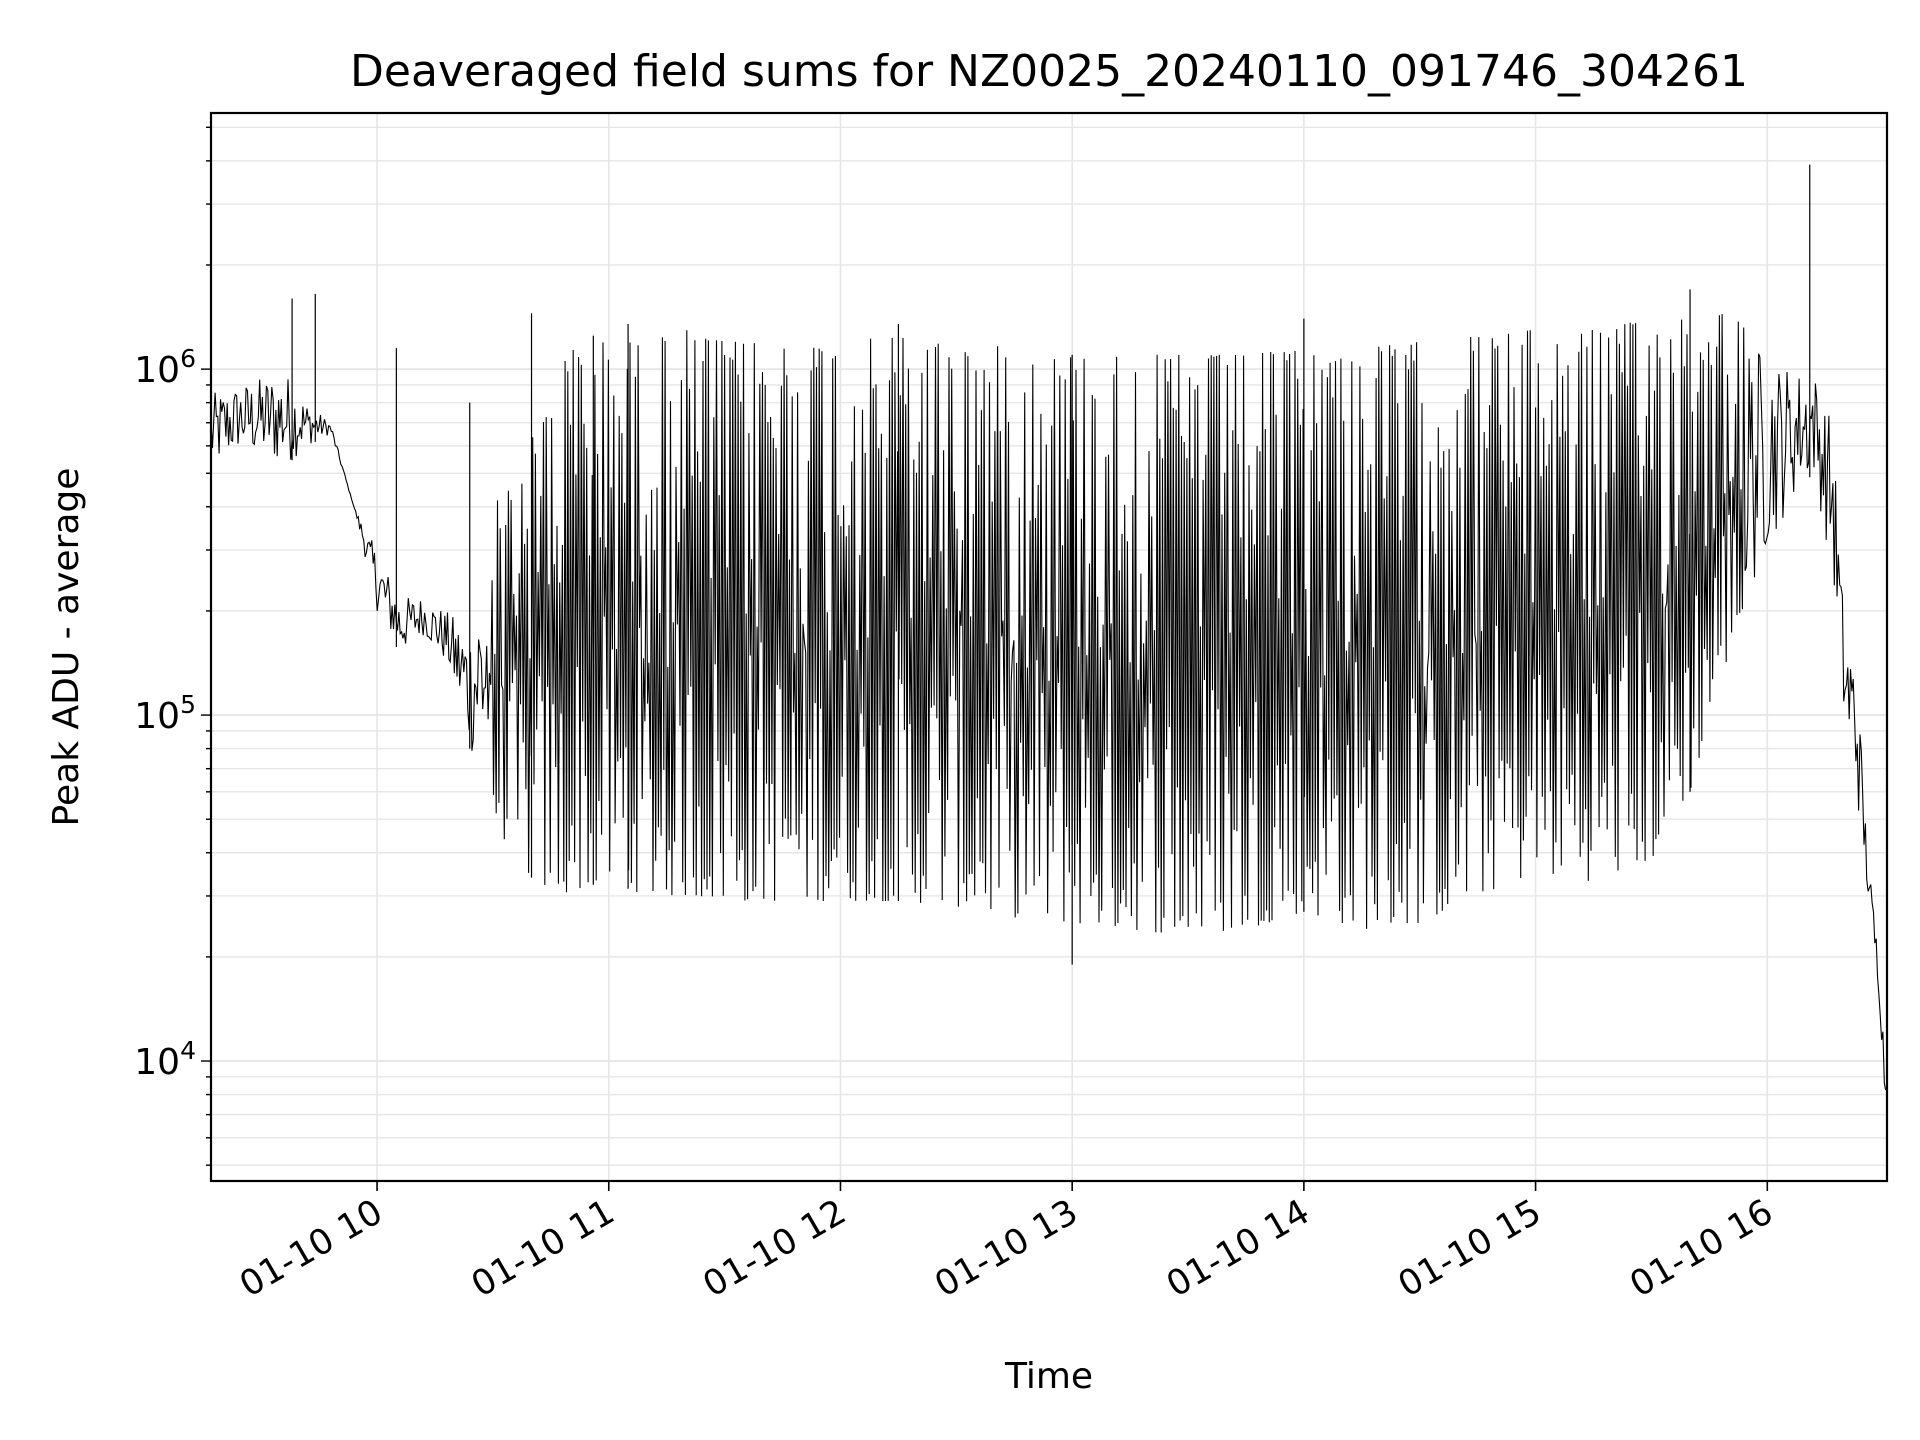  What do you see at coordinates (1048, 1376) in the screenshot?
I see `x-axis-label: Time` at bounding box center [1048, 1376].